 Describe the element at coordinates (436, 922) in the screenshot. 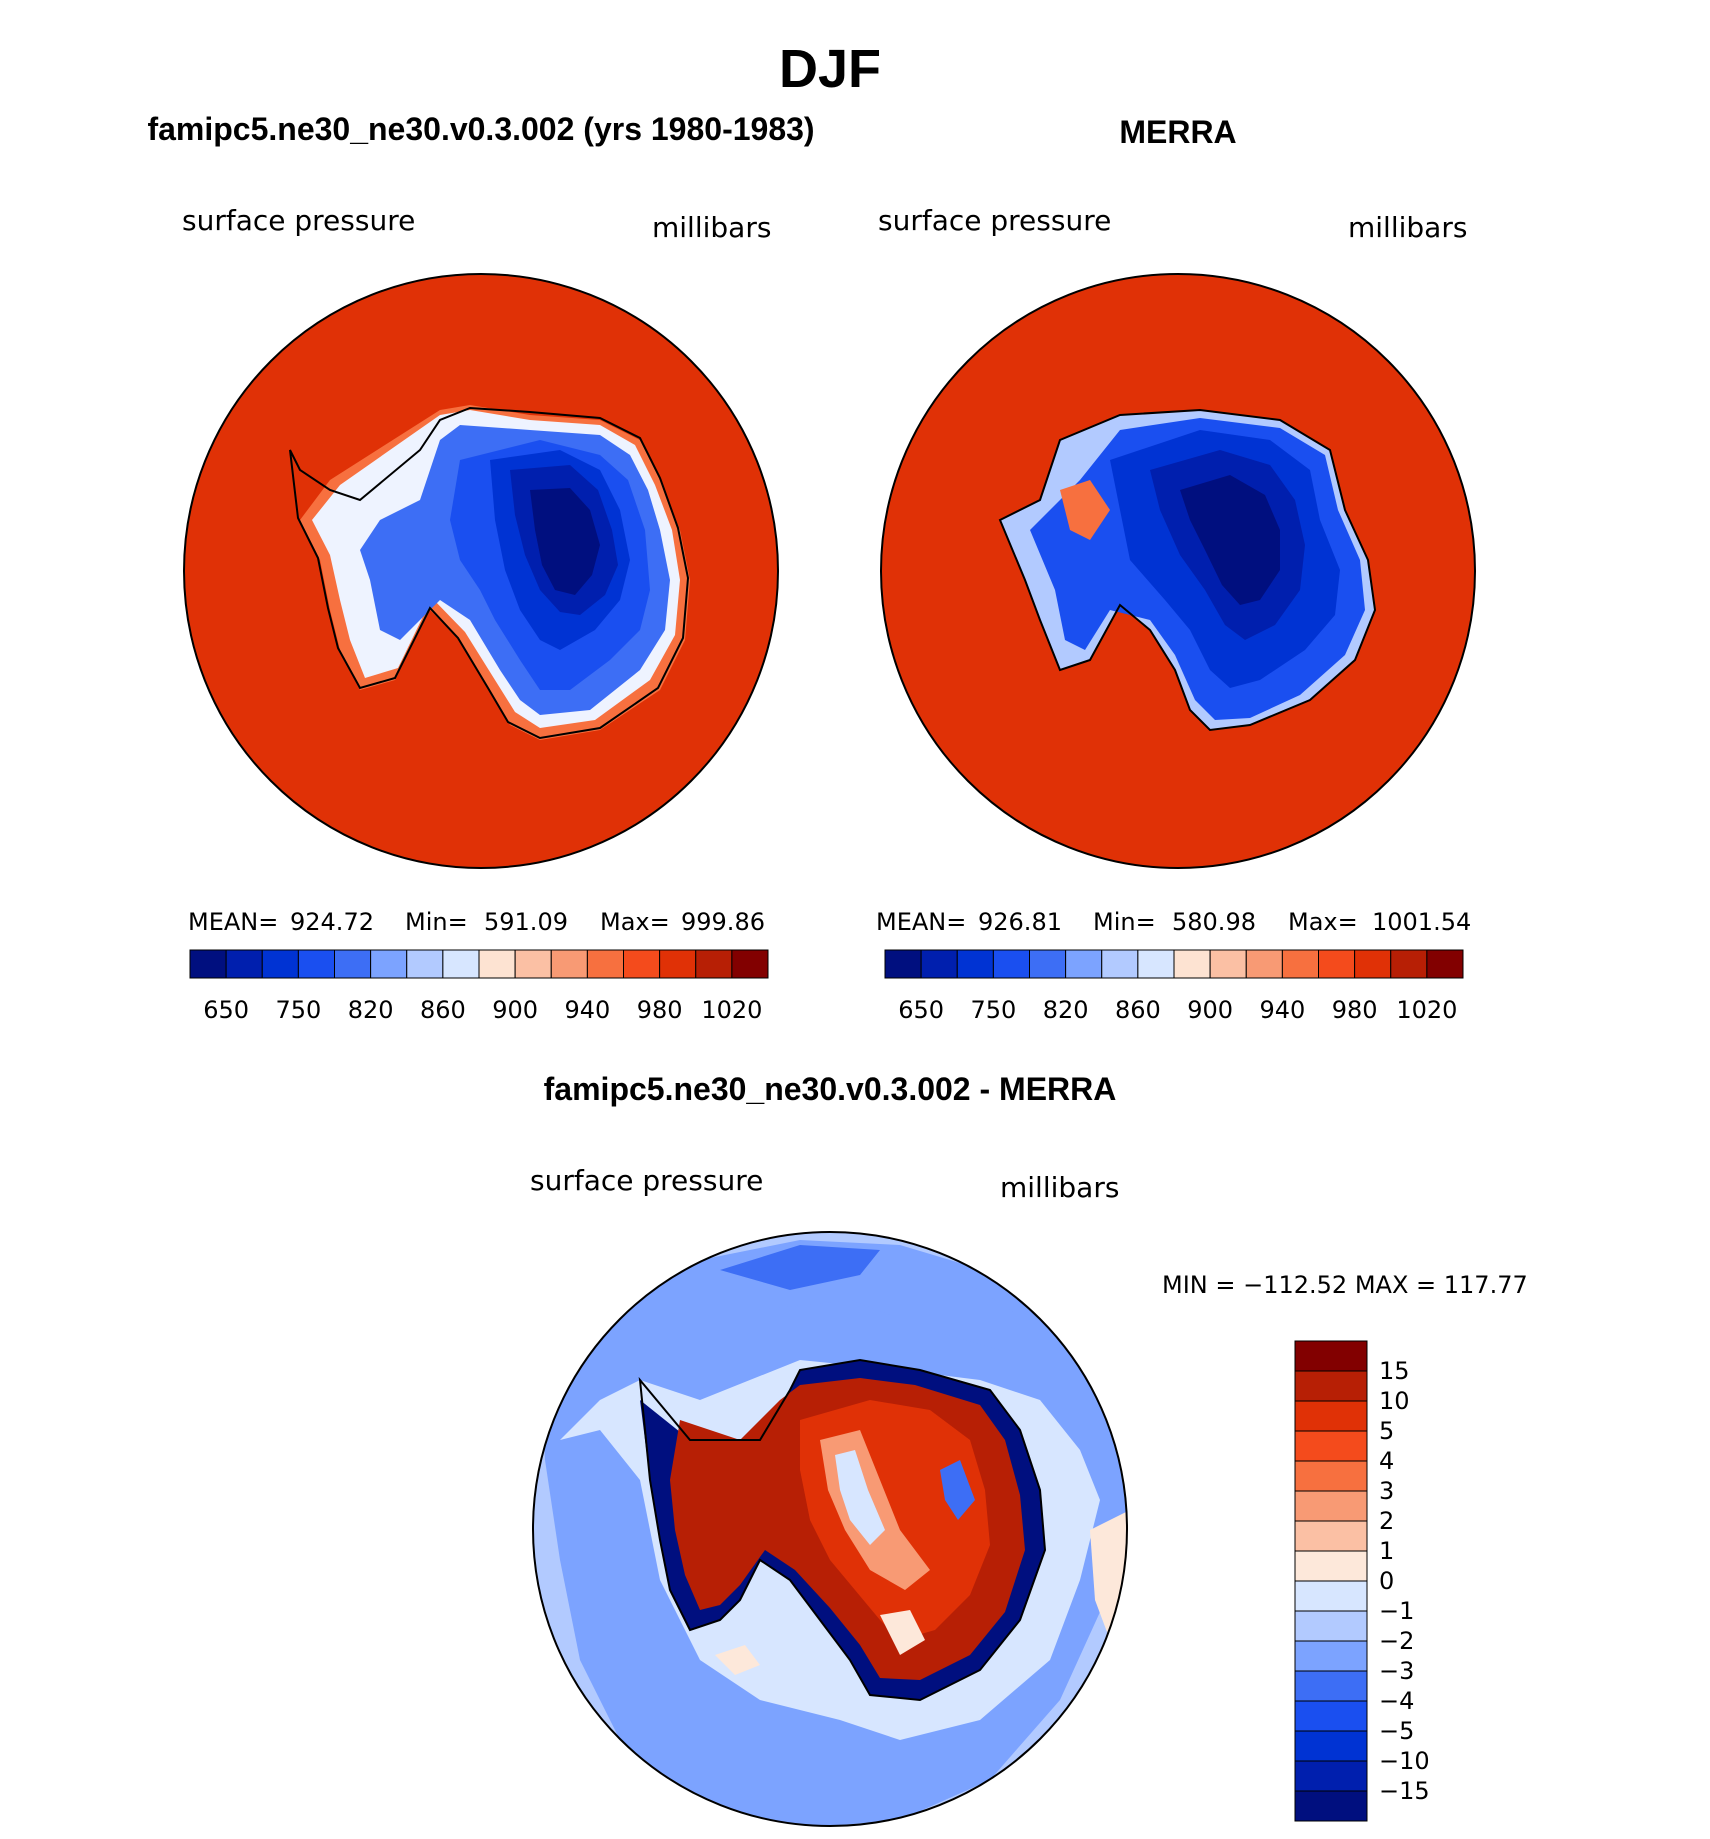

I see `panel-model-min-label: Min=` at that location.